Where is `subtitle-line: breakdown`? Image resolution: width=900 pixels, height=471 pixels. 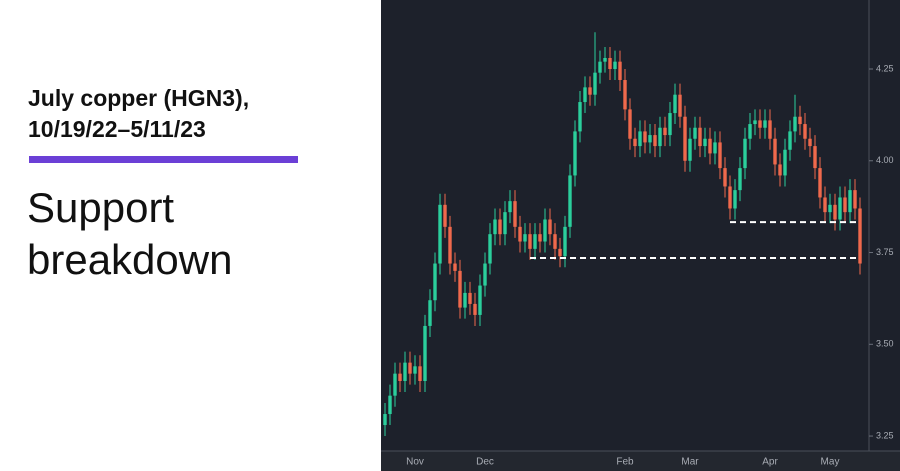 subtitle-line: breakdown is located at coordinates (129, 259).